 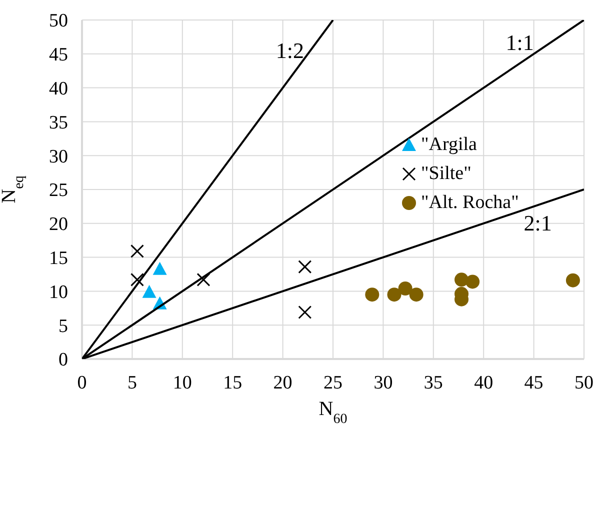 I want to click on x-tick-label: 5, so click(x=132, y=383).